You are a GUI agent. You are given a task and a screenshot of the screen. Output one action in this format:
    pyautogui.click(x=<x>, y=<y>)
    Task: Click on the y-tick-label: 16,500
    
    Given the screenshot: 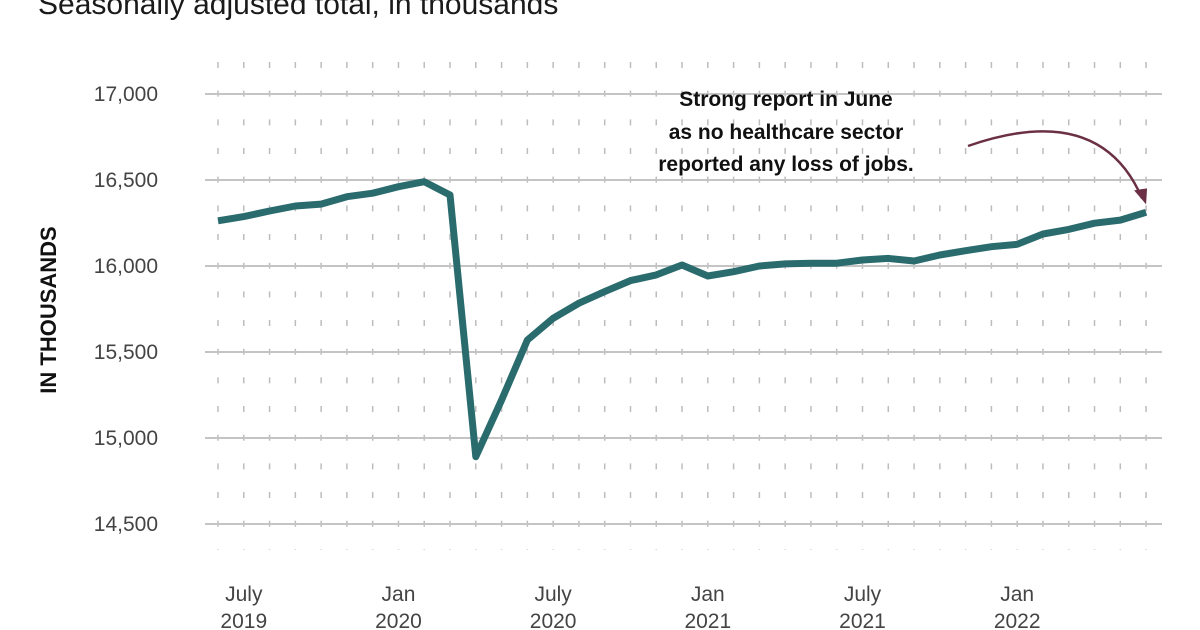 What is the action you would take?
    pyautogui.click(x=126, y=180)
    